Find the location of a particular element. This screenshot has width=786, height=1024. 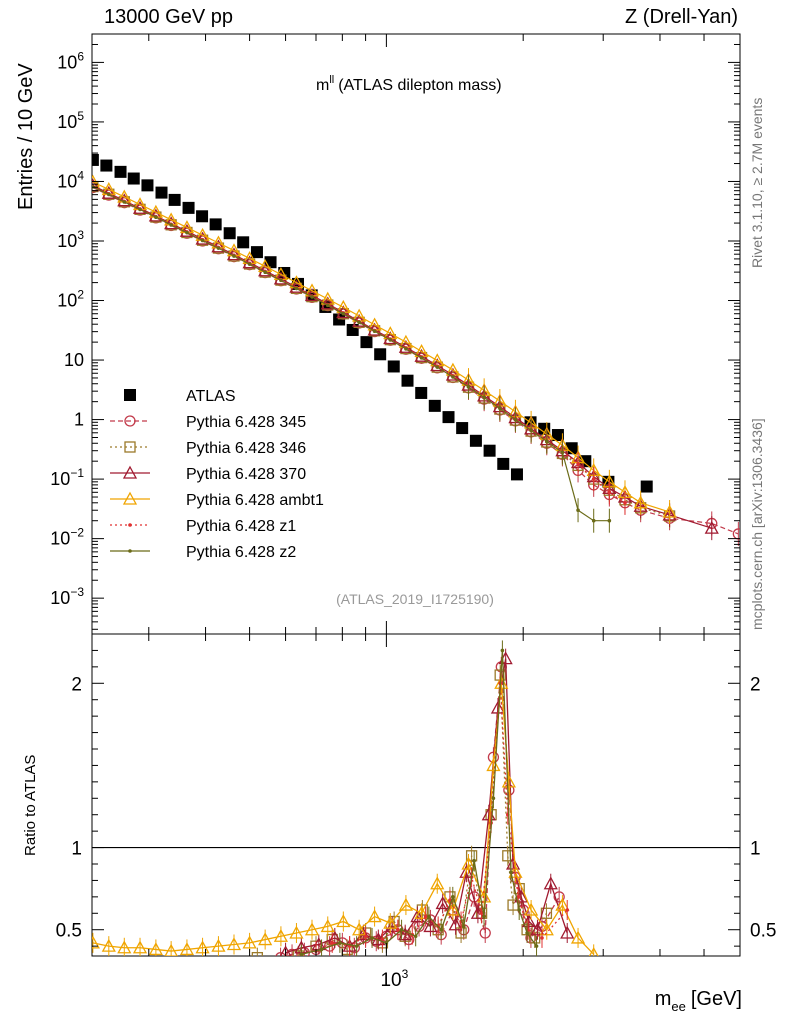

header-left-label: 13000 GeV pp is located at coordinates (168, 17).